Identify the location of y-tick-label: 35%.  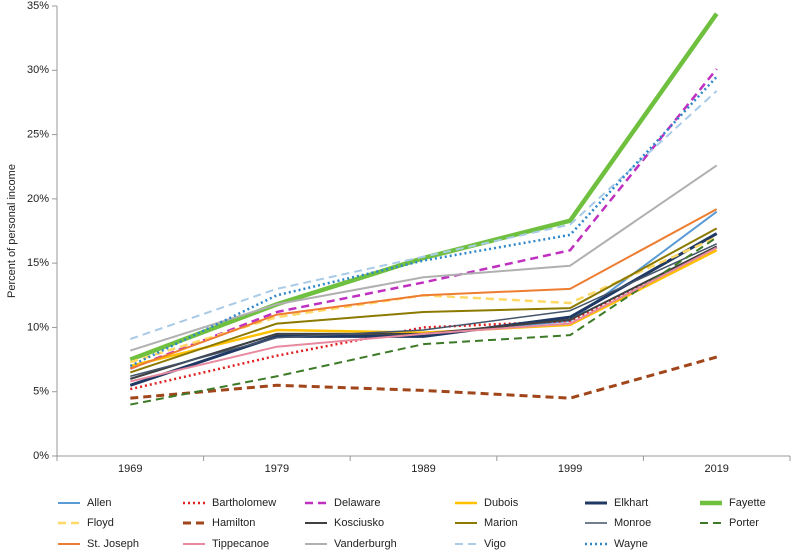
(38, 6).